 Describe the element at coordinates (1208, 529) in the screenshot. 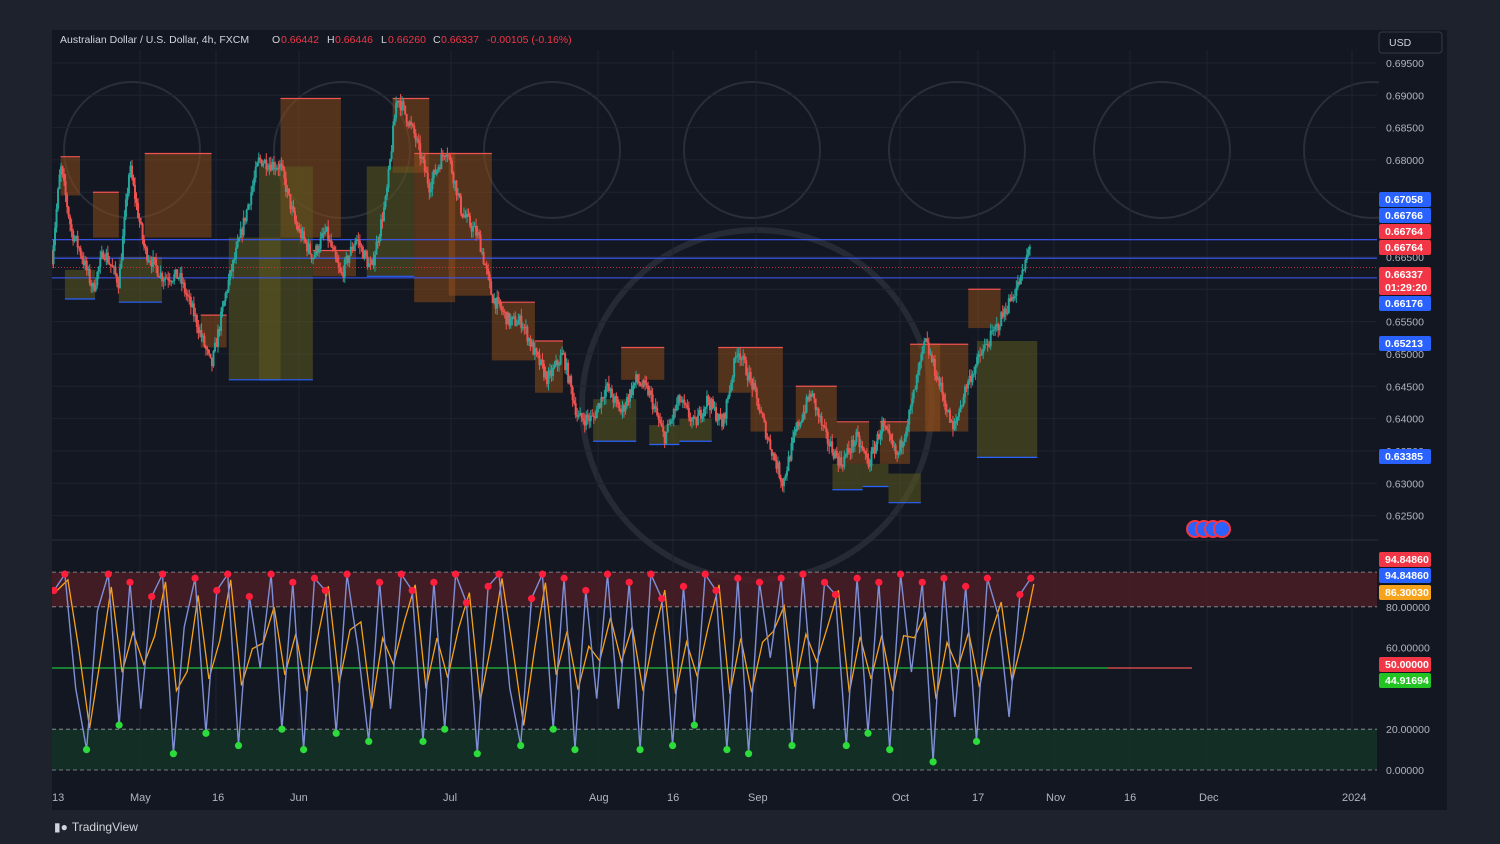

I see `economic-events-icon` at that location.